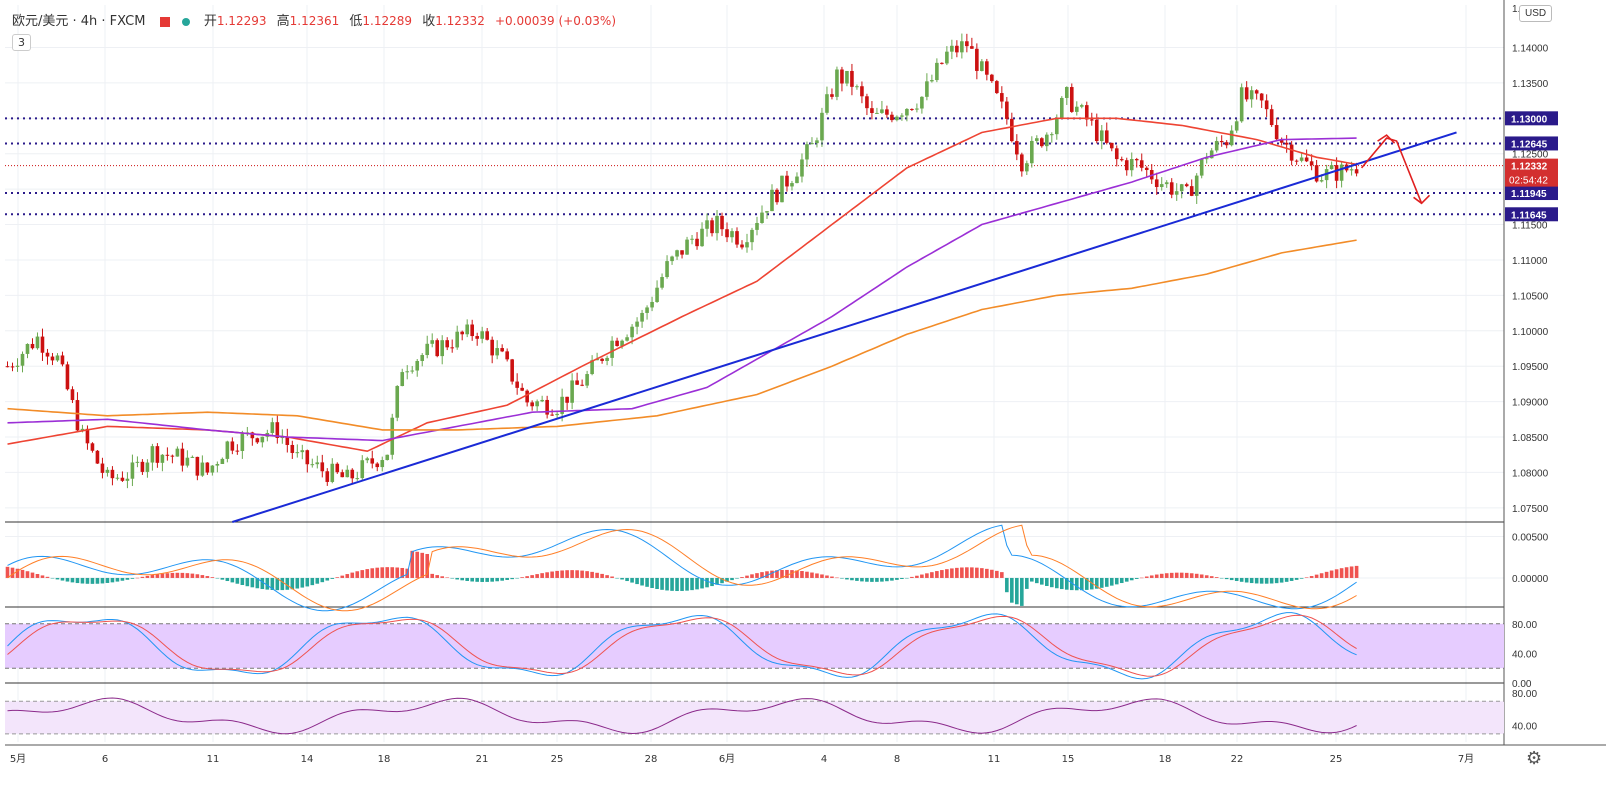 Image resolution: width=1606 pixels, height=791 pixels. I want to click on stochastic-k-line, so click(682, 646).